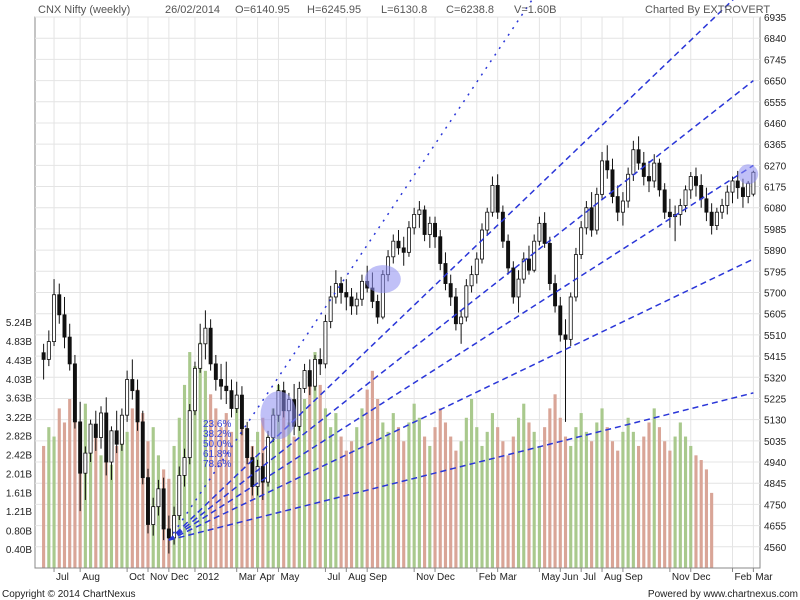 This screenshot has width=800, height=600. What do you see at coordinates (550, 577) in the screenshot?
I see `x-tick-label: May` at bounding box center [550, 577].